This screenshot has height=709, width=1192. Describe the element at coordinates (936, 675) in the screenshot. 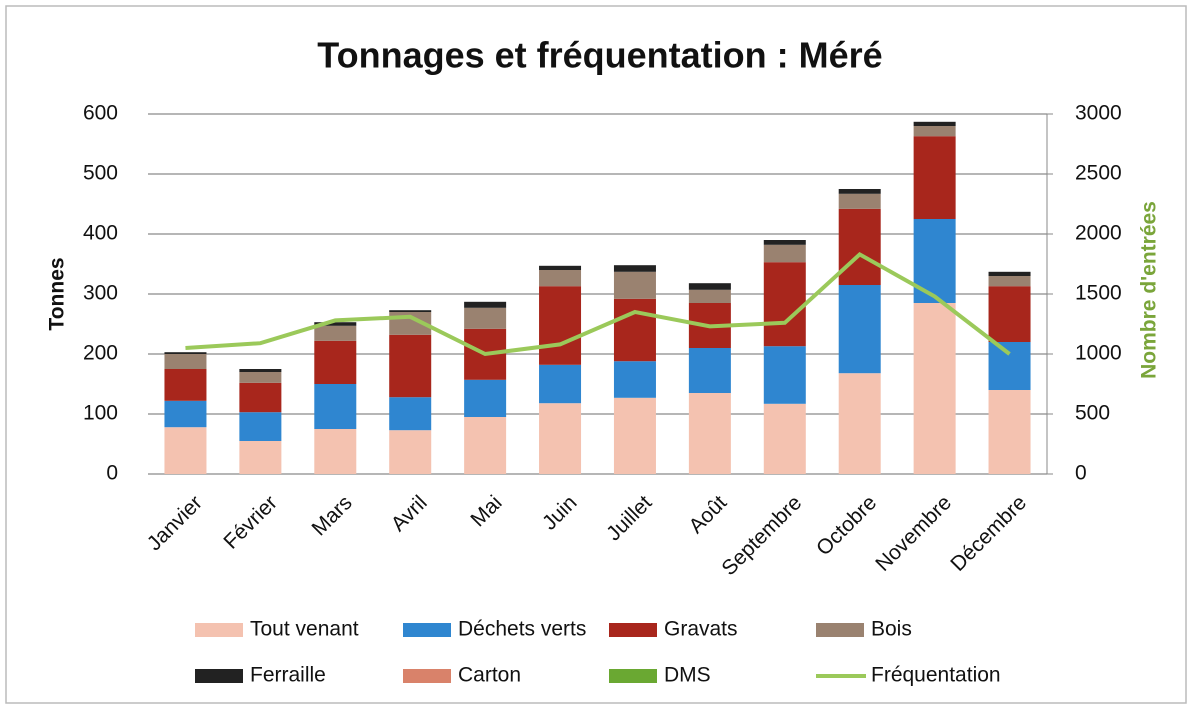

I see `legend-label: Fréquentation` at that location.